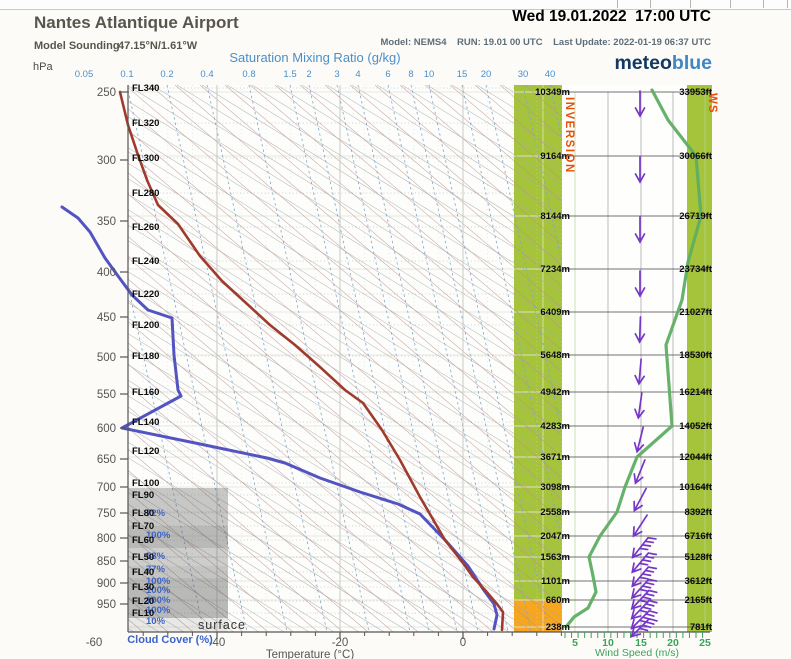 The image size is (791, 659). What do you see at coordinates (156, 621) in the screenshot?
I see `cloud-cover-value: 10%` at bounding box center [156, 621].